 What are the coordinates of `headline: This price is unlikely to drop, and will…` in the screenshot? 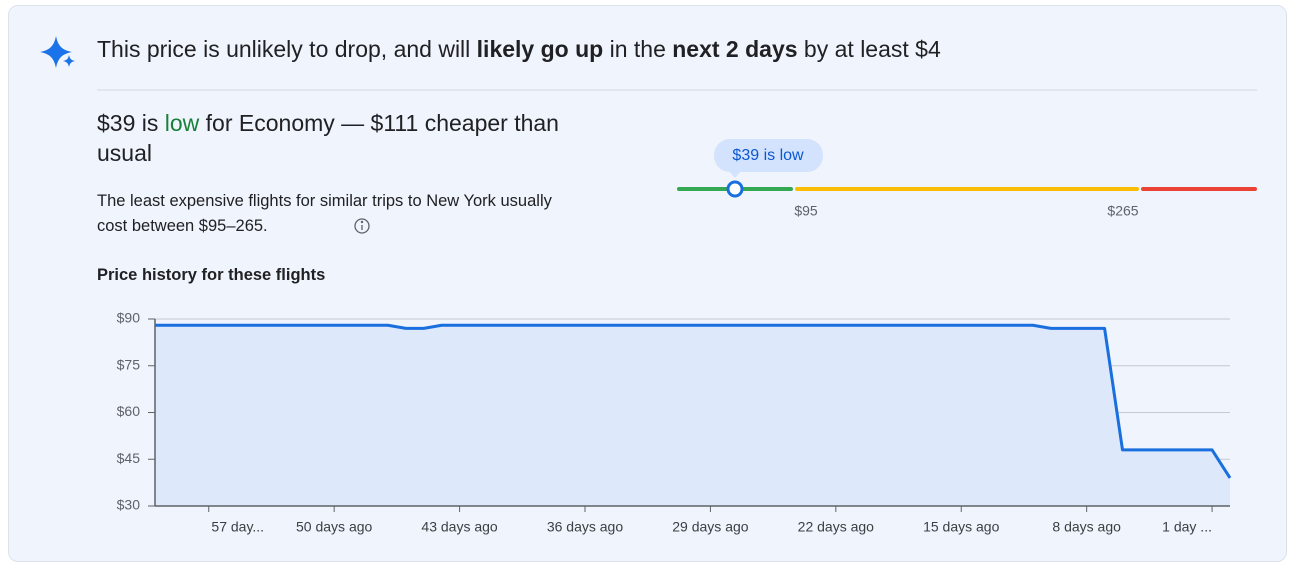 It's located at (519, 49).